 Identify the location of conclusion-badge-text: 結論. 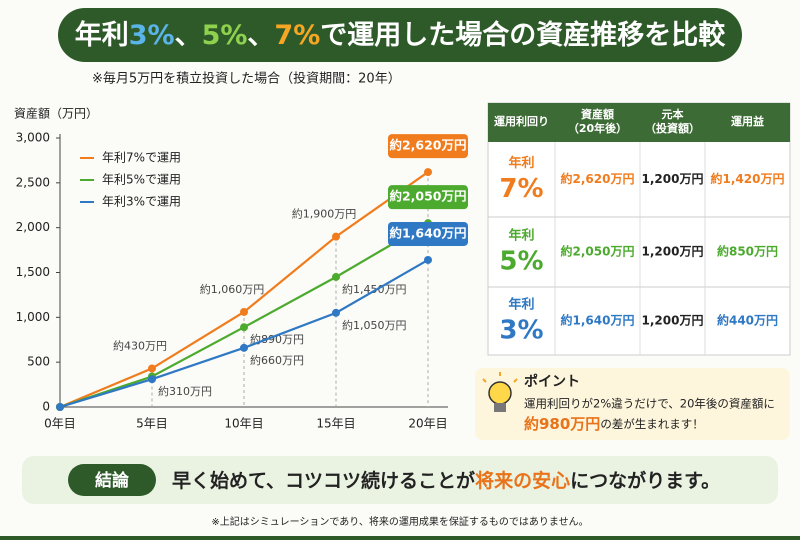
(112, 480).